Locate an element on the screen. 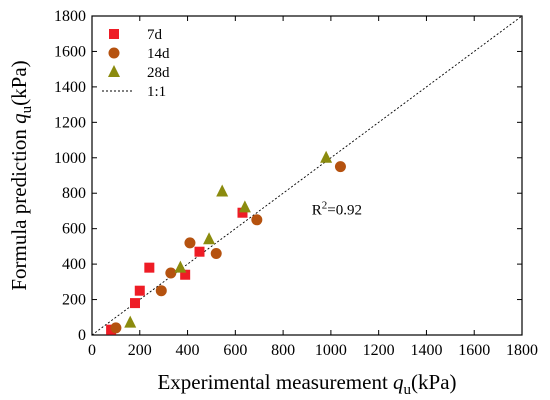  x-tick-label: 1600 is located at coordinates (474, 350).